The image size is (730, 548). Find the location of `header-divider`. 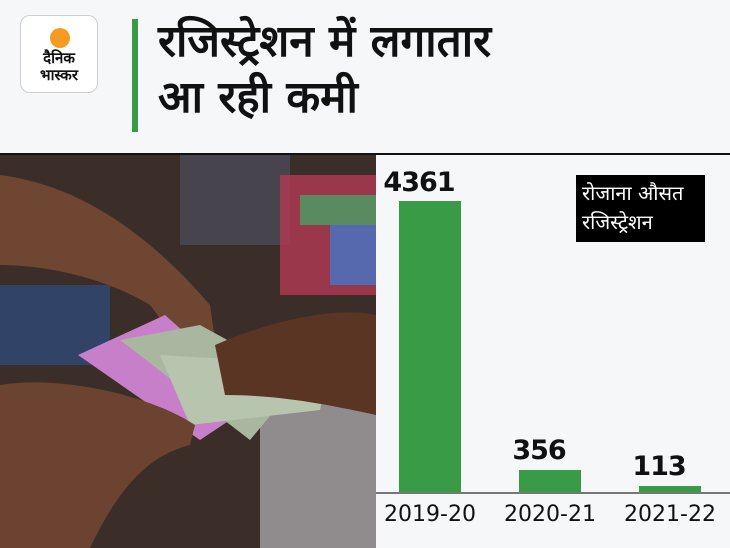

header-divider is located at coordinates (365, 154).